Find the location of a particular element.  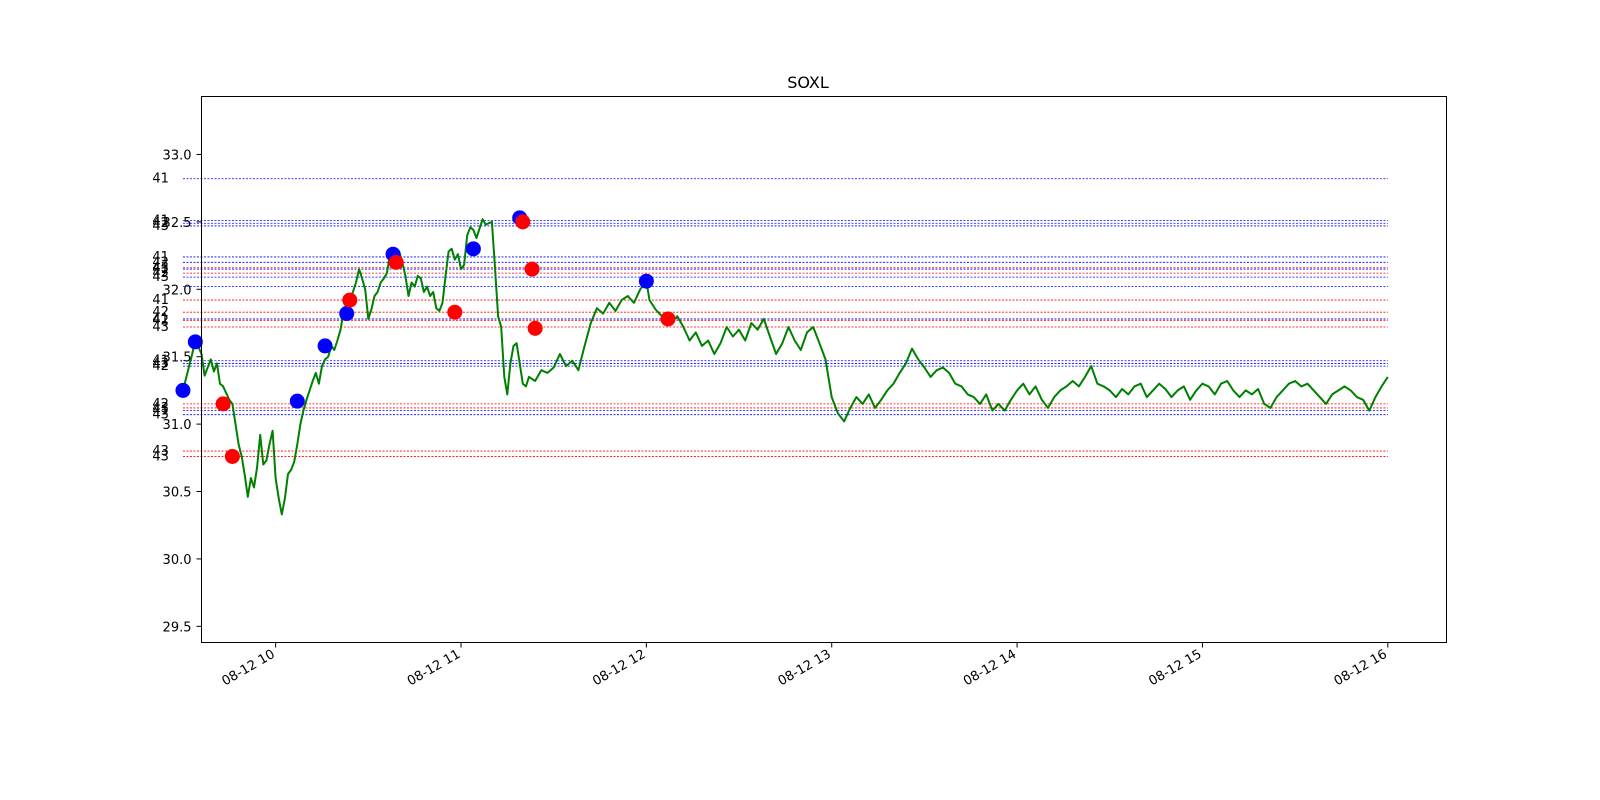

y-tick-label: 30.5 is located at coordinates (177, 493).